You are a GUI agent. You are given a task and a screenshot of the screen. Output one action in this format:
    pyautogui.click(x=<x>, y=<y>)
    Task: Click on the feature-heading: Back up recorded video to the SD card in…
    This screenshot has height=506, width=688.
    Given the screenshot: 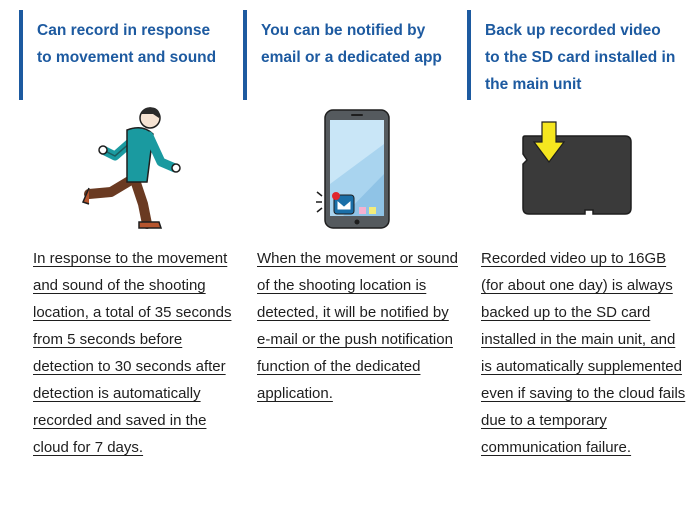 What is the action you would take?
    pyautogui.click(x=572, y=55)
    